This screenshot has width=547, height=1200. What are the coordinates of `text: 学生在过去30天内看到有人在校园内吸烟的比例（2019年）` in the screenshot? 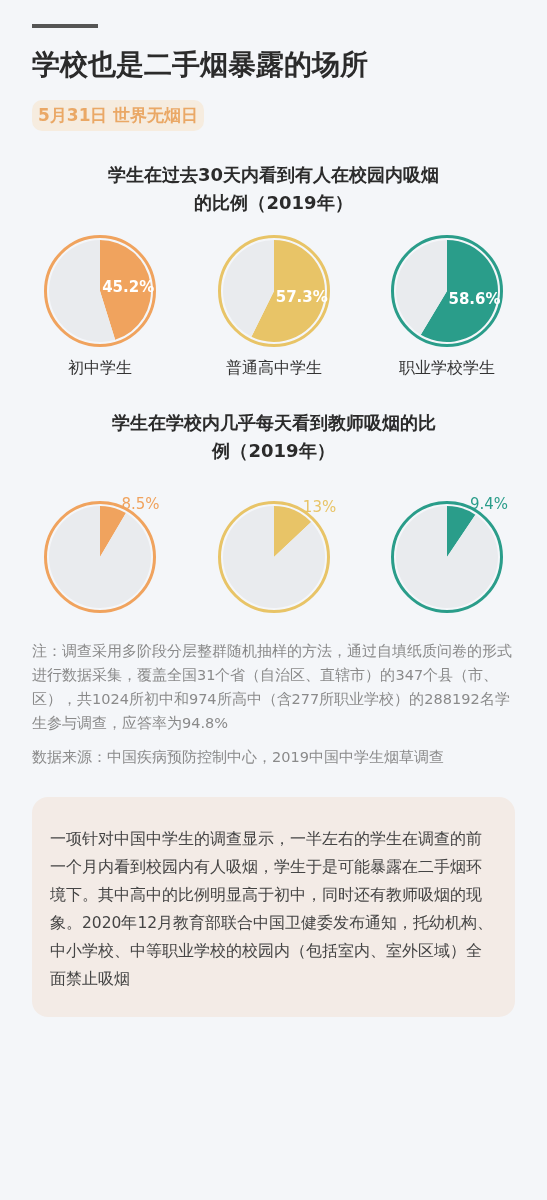 It's located at (273, 189).